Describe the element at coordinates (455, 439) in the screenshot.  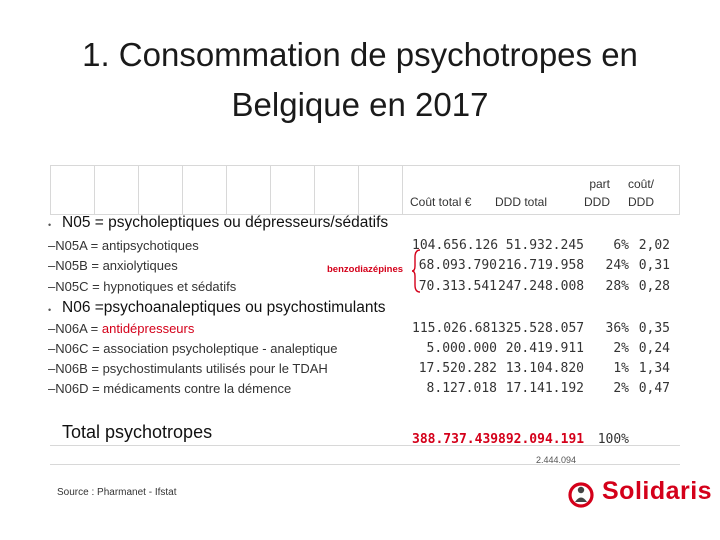
I see `total-cost: 388.737.439` at that location.